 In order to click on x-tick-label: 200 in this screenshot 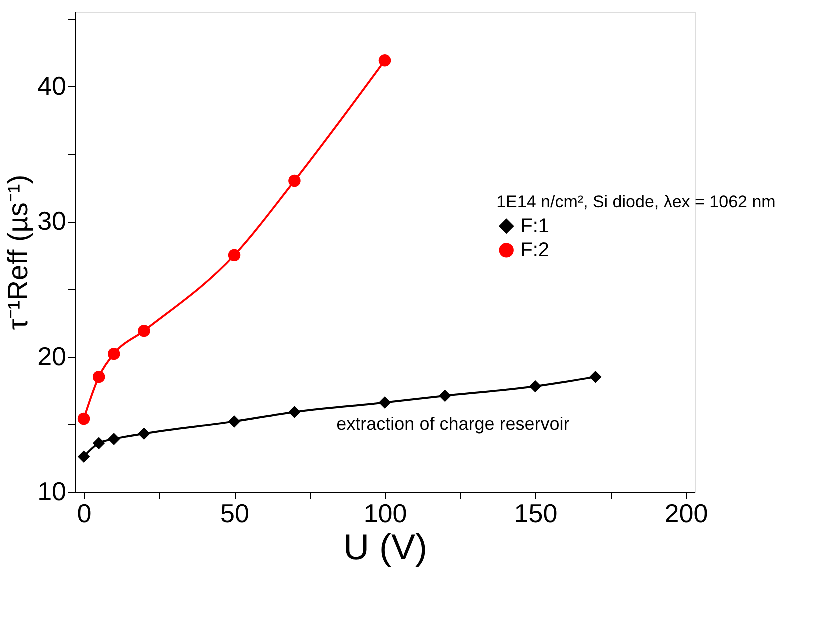, I will do `click(686, 513)`.